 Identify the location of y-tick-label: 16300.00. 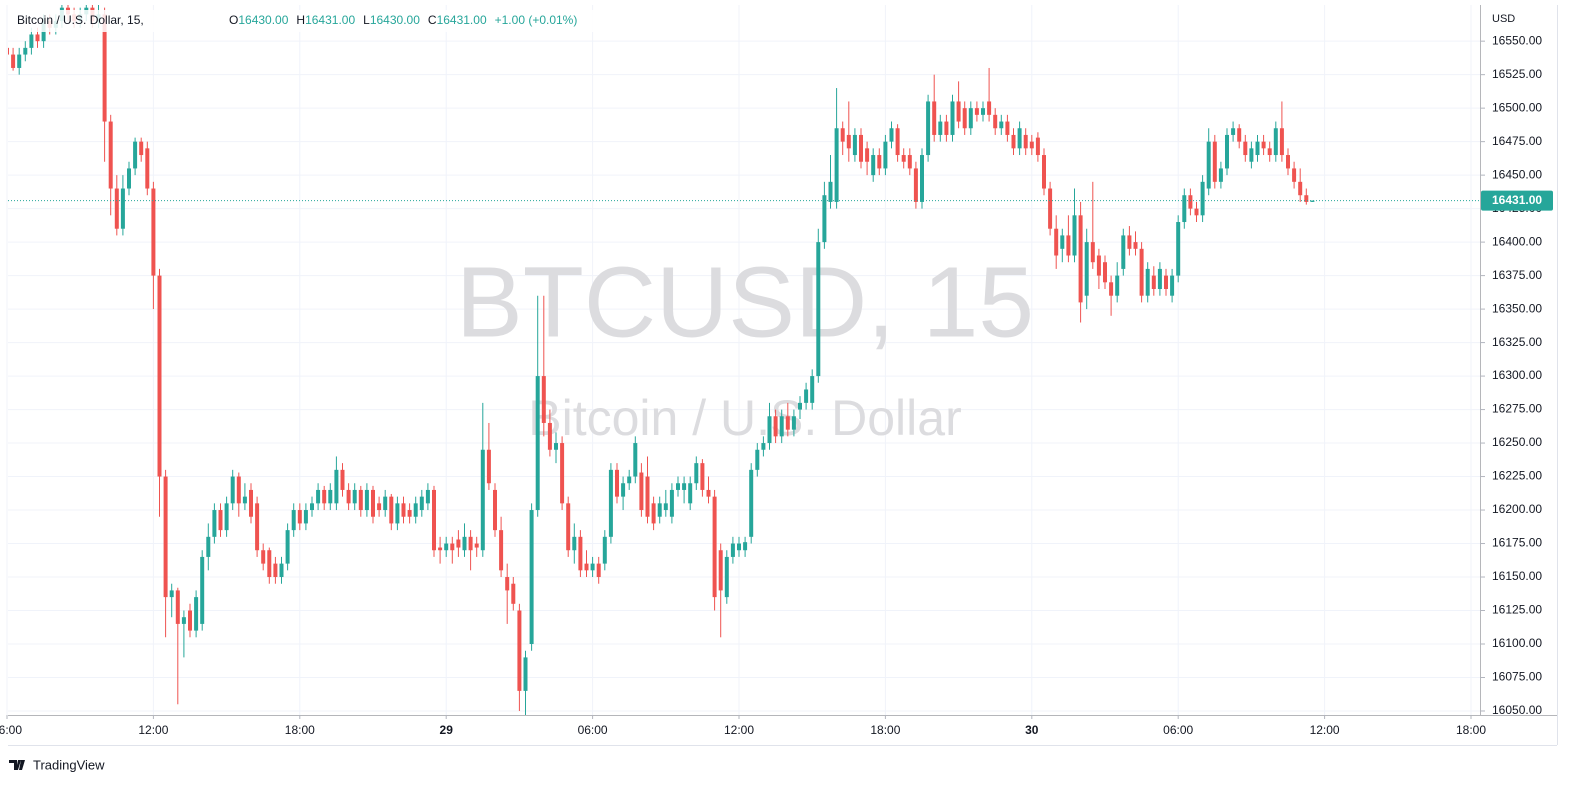
(1517, 375).